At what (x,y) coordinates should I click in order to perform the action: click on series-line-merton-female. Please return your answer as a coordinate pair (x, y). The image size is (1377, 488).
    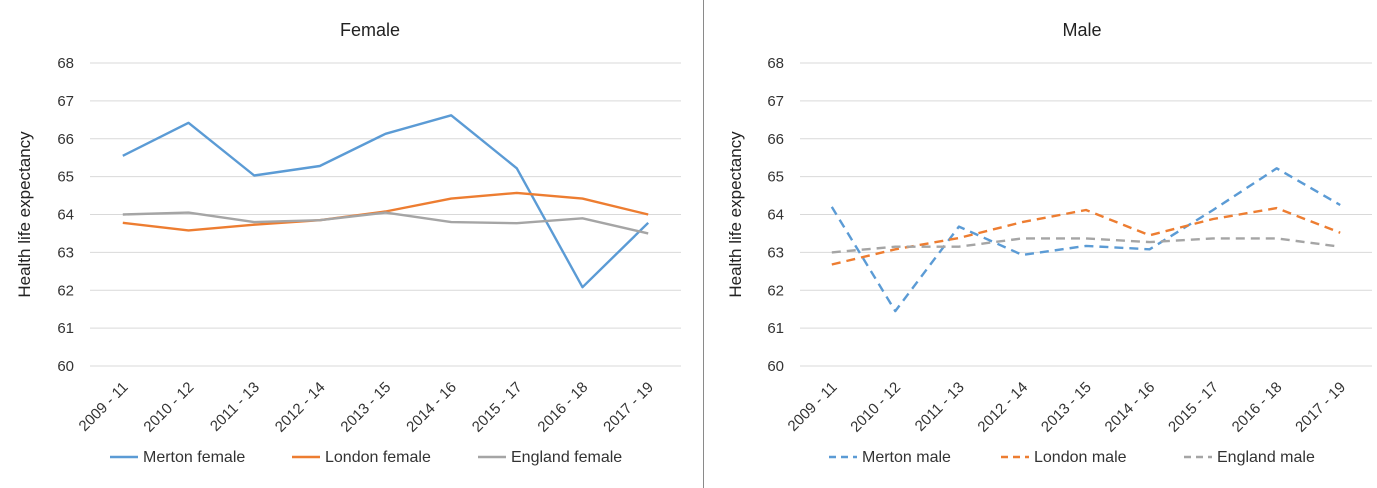
    Looking at the image, I should click on (386, 201).